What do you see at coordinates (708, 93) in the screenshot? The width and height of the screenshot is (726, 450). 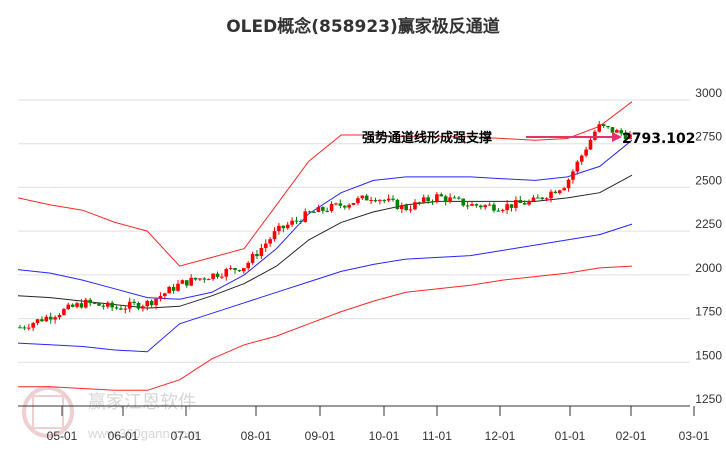 I see `y-tick-label: 3000` at bounding box center [708, 93].